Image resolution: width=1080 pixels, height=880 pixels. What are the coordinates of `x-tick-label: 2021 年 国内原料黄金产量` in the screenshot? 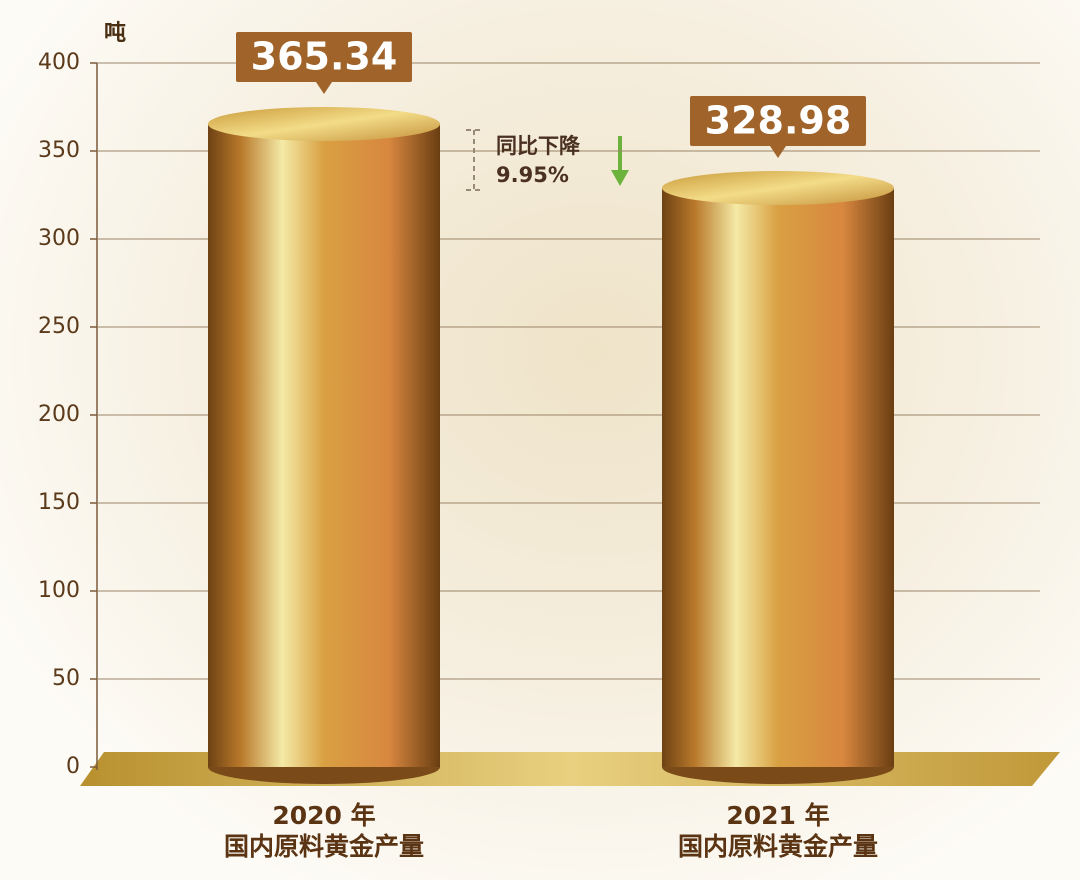 It's located at (777, 831).